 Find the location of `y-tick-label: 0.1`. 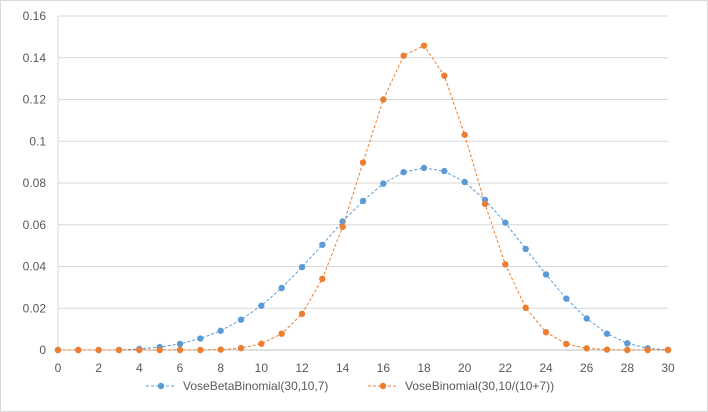

y-tick-label: 0.1 is located at coordinates (37, 141).